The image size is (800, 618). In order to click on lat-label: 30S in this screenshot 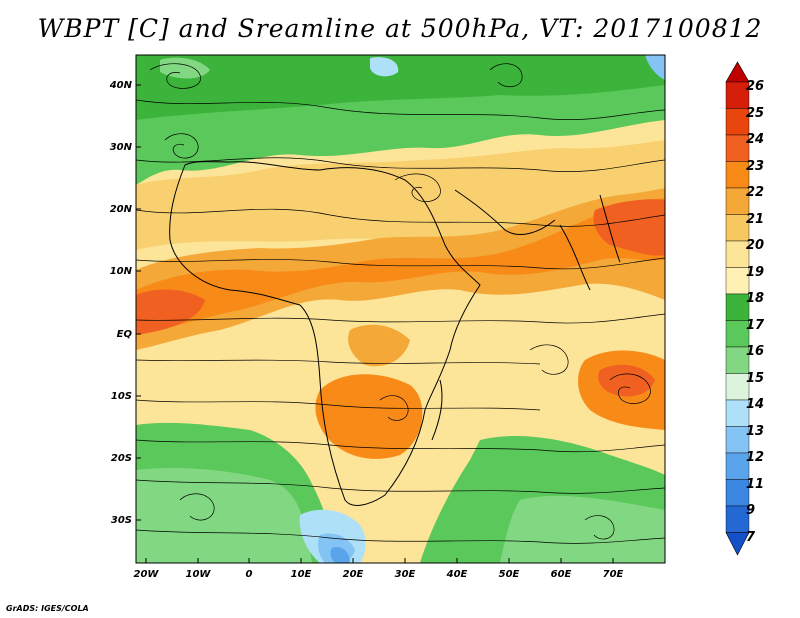, I will do `click(121, 520)`.